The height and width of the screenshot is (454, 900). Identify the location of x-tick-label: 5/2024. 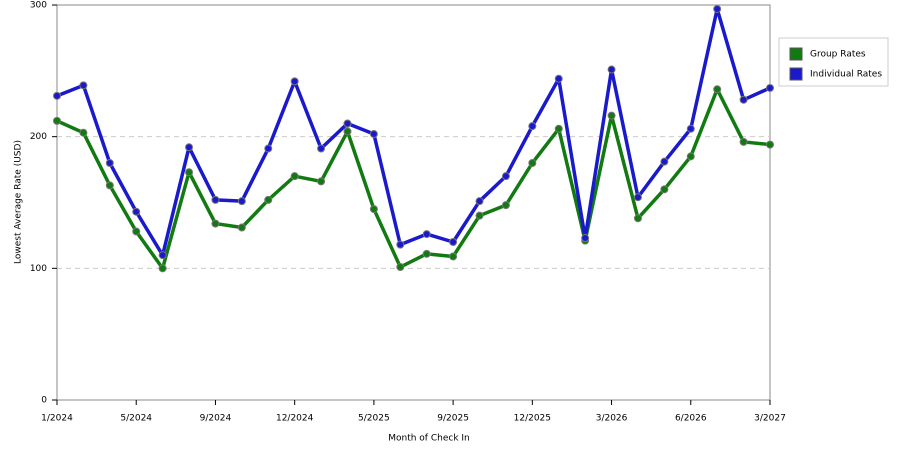
(136, 419).